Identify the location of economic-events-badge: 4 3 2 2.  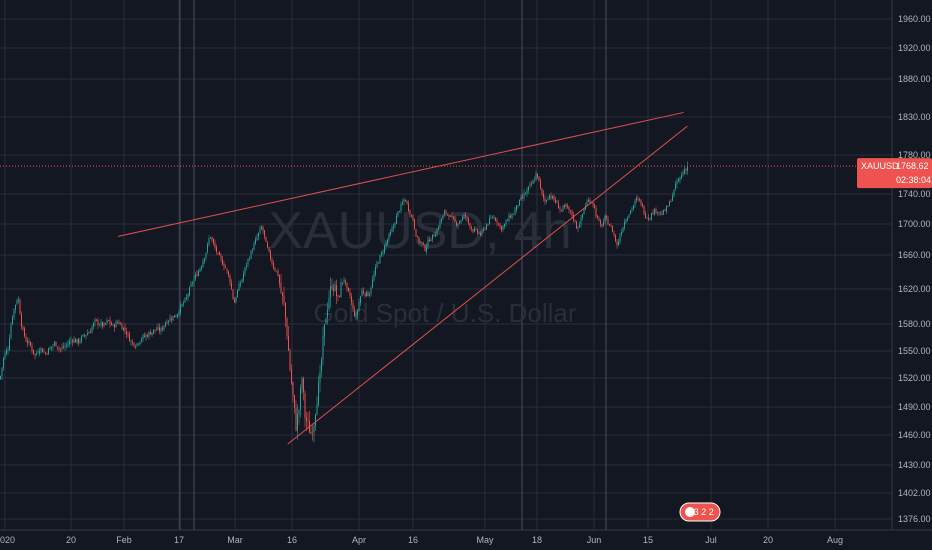
(700, 512).